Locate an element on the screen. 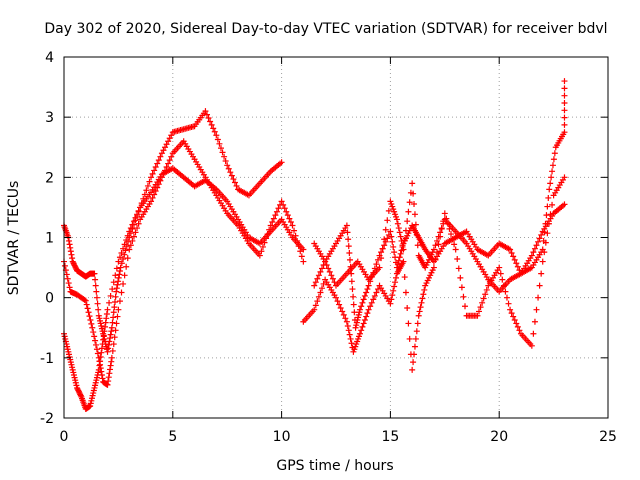 This screenshot has width=640, height=480. series-track-d is located at coordinates (439, 266).